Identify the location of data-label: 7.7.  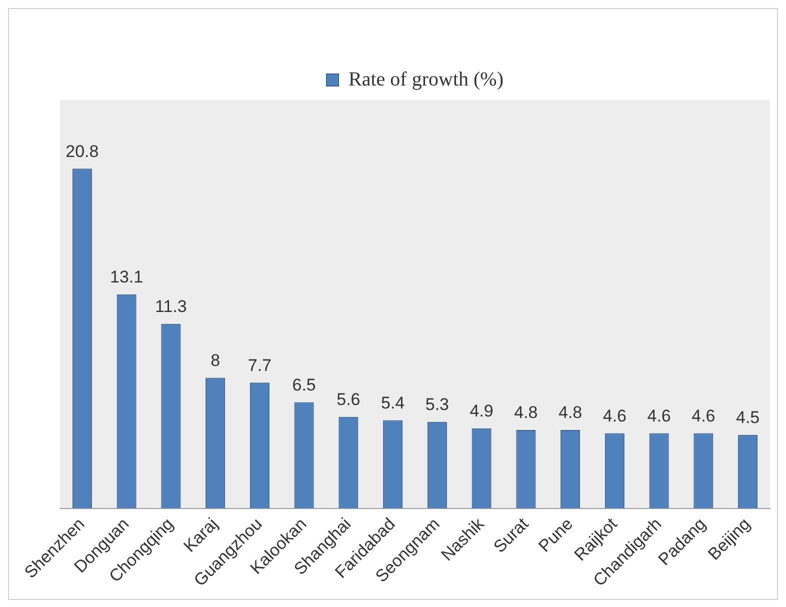
(260, 365).